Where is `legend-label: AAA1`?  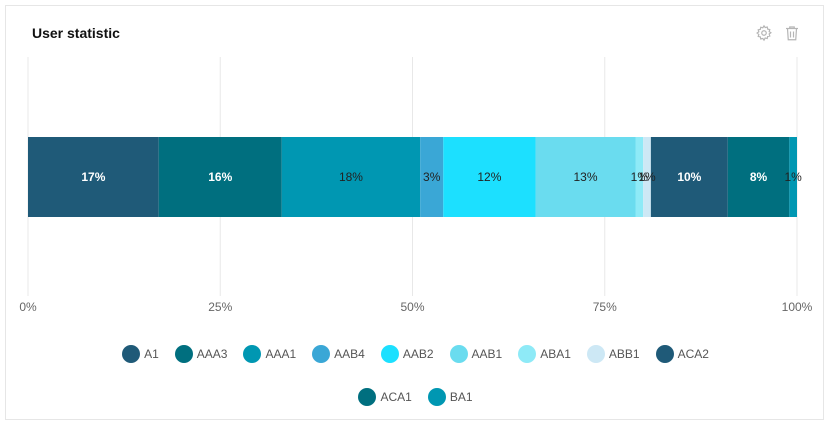 legend-label: AAA1 is located at coordinates (281, 354).